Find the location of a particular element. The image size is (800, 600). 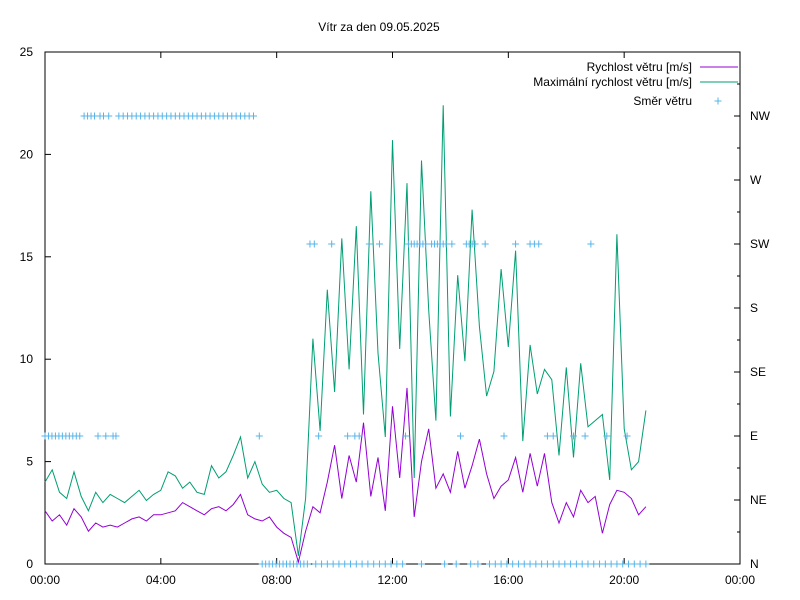

x-tick-labels: 00:00 04:00 08:00 12:00 16:00 20:00 00:00 is located at coordinates (392, 580).